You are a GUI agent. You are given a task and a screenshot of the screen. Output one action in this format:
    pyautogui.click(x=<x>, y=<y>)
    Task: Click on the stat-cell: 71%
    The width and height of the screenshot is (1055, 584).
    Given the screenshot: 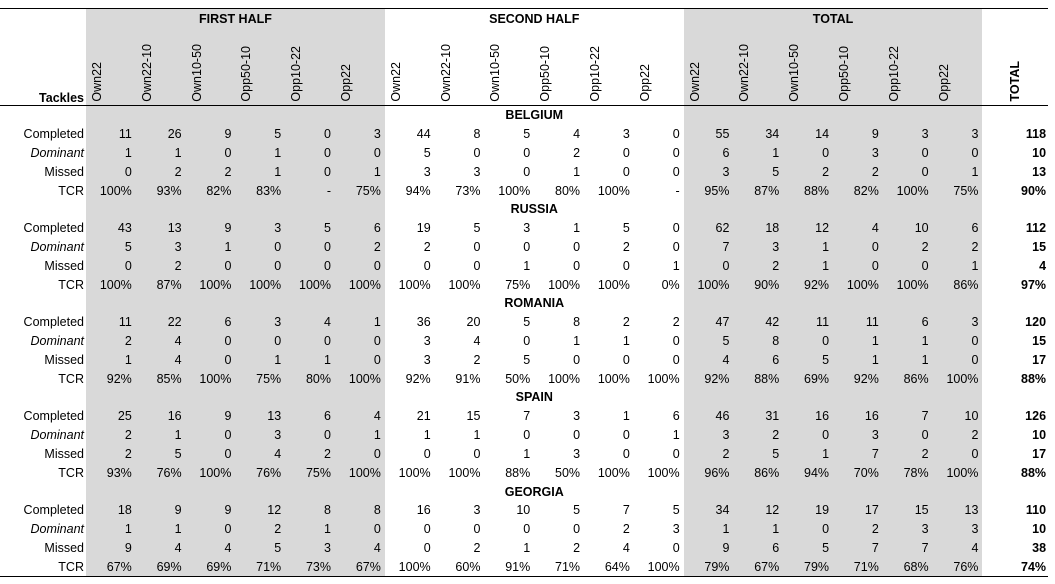 What is the action you would take?
    pyautogui.click(x=260, y=567)
    